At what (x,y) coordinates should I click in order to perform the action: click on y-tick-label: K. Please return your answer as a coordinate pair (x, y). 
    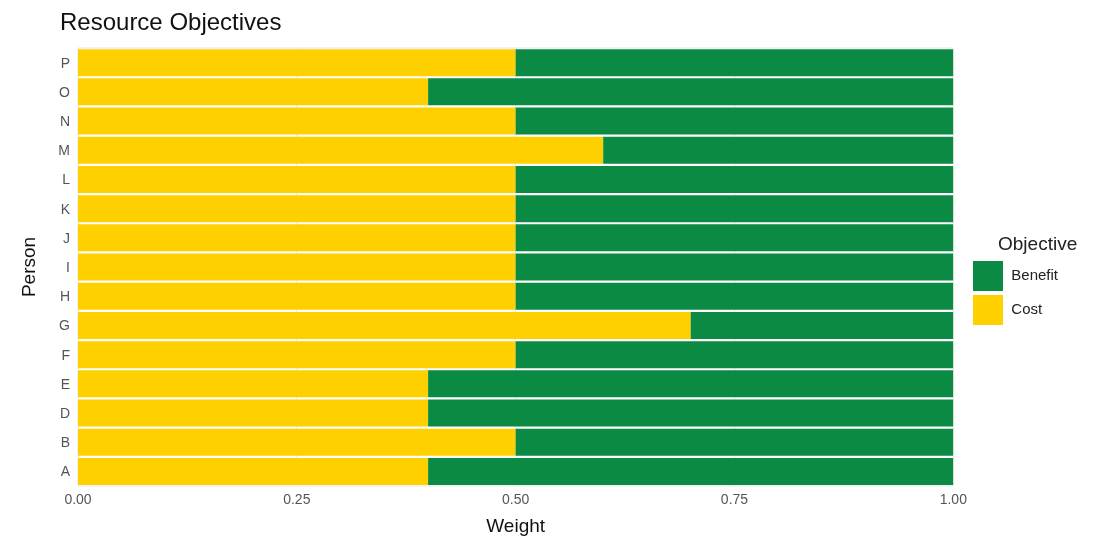
    Looking at the image, I should click on (65, 208).